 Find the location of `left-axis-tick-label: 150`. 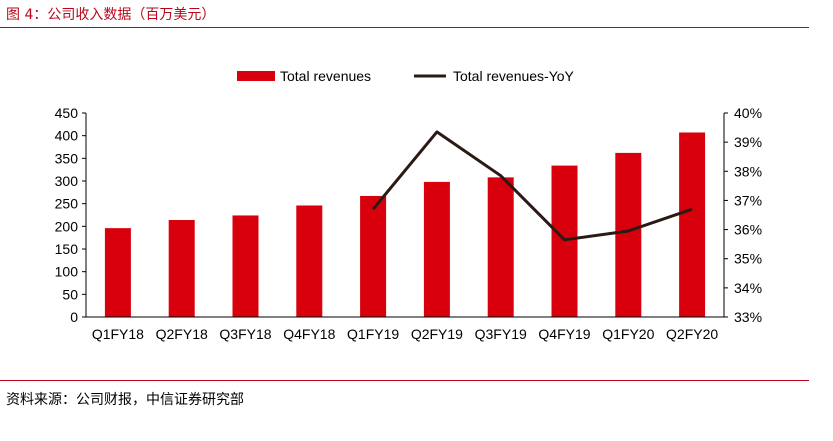

left-axis-tick-label: 150 is located at coordinates (67, 249).